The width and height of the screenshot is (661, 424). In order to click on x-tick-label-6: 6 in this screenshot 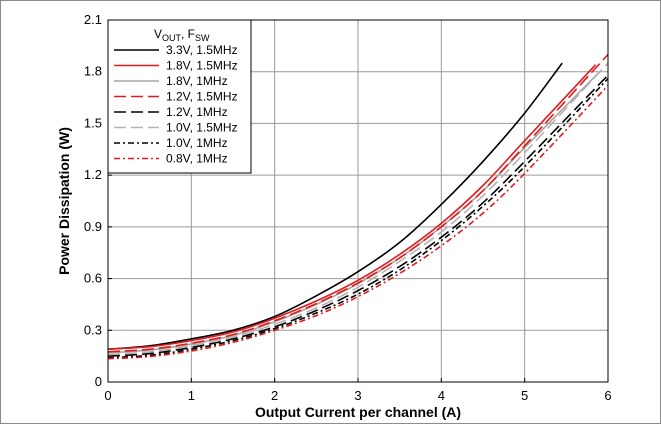, I will do `click(607, 395)`.